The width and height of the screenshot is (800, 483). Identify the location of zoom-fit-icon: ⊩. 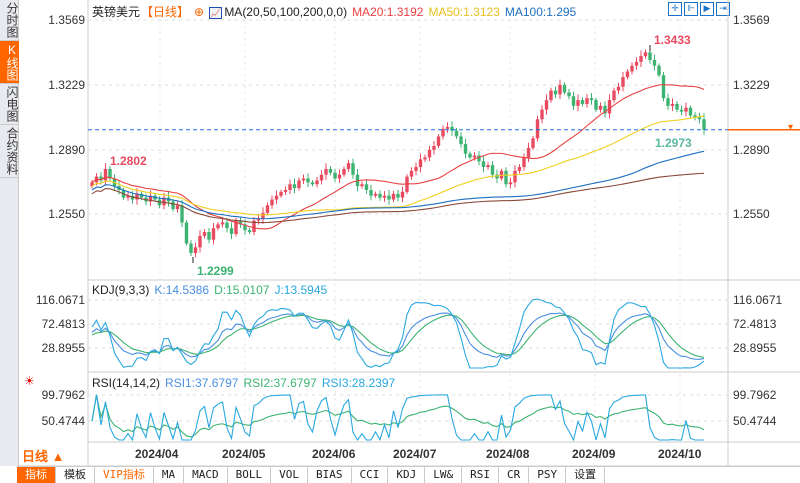
(691, 9).